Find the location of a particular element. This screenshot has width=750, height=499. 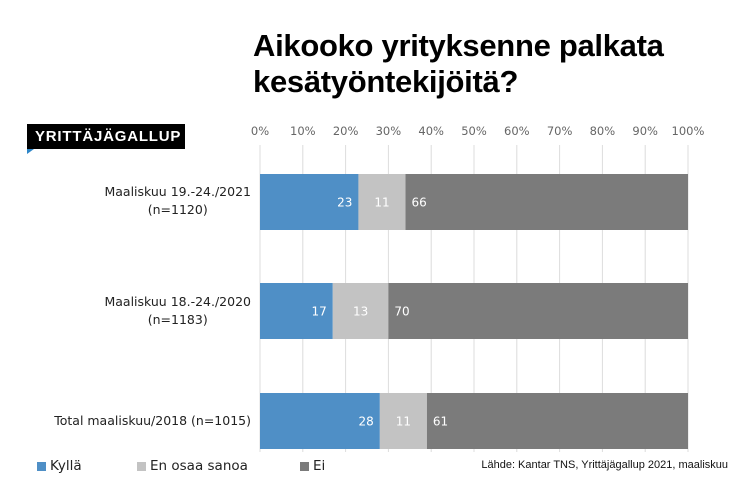

x-tick-label-3: 30% is located at coordinates (389, 131).